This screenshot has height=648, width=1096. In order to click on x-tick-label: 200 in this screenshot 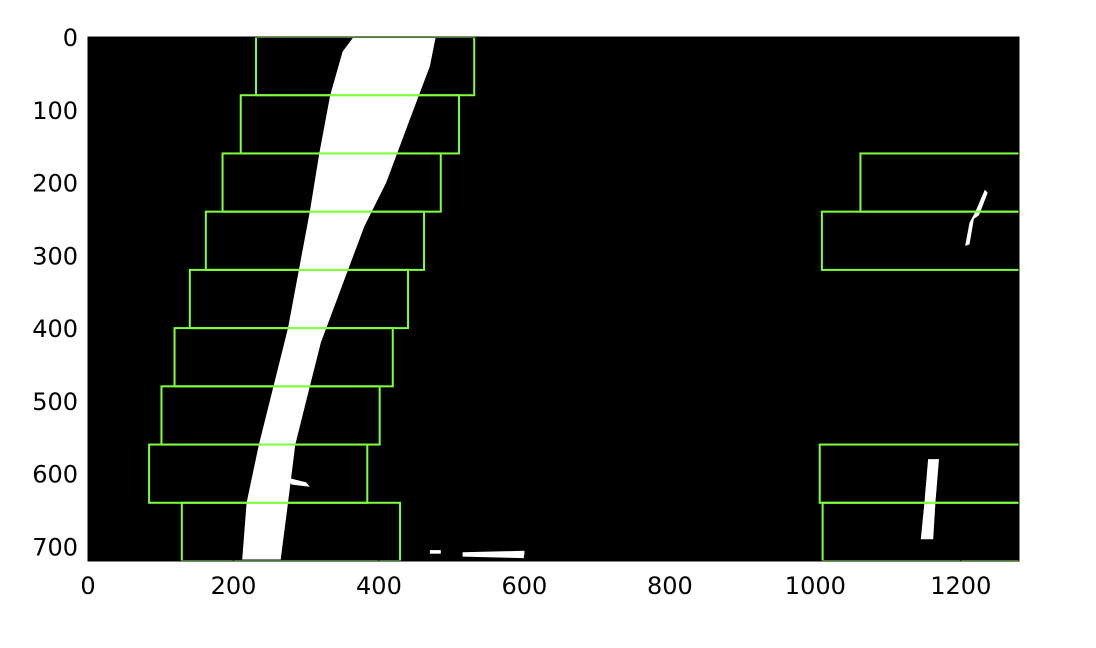, I will do `click(234, 586)`.